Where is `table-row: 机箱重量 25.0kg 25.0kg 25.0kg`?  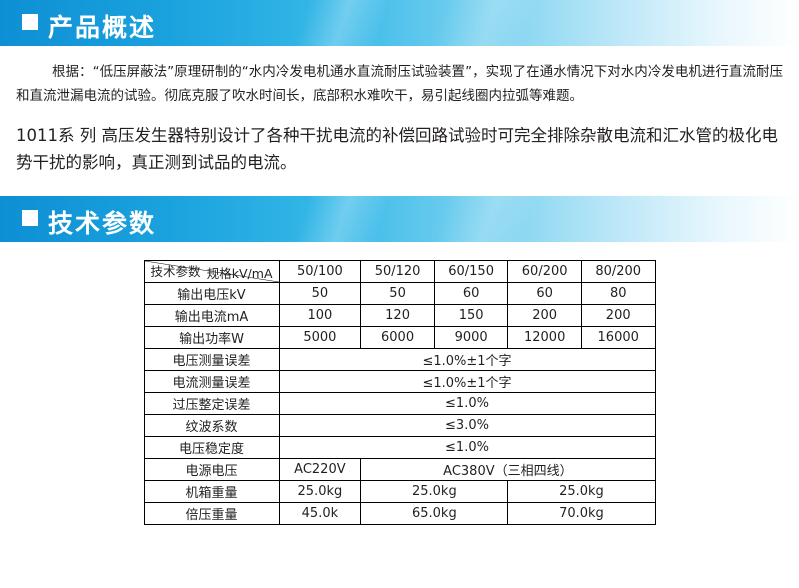
table-row: 机箱重量 25.0kg 25.0kg 25.0kg is located at coordinates (399, 491).